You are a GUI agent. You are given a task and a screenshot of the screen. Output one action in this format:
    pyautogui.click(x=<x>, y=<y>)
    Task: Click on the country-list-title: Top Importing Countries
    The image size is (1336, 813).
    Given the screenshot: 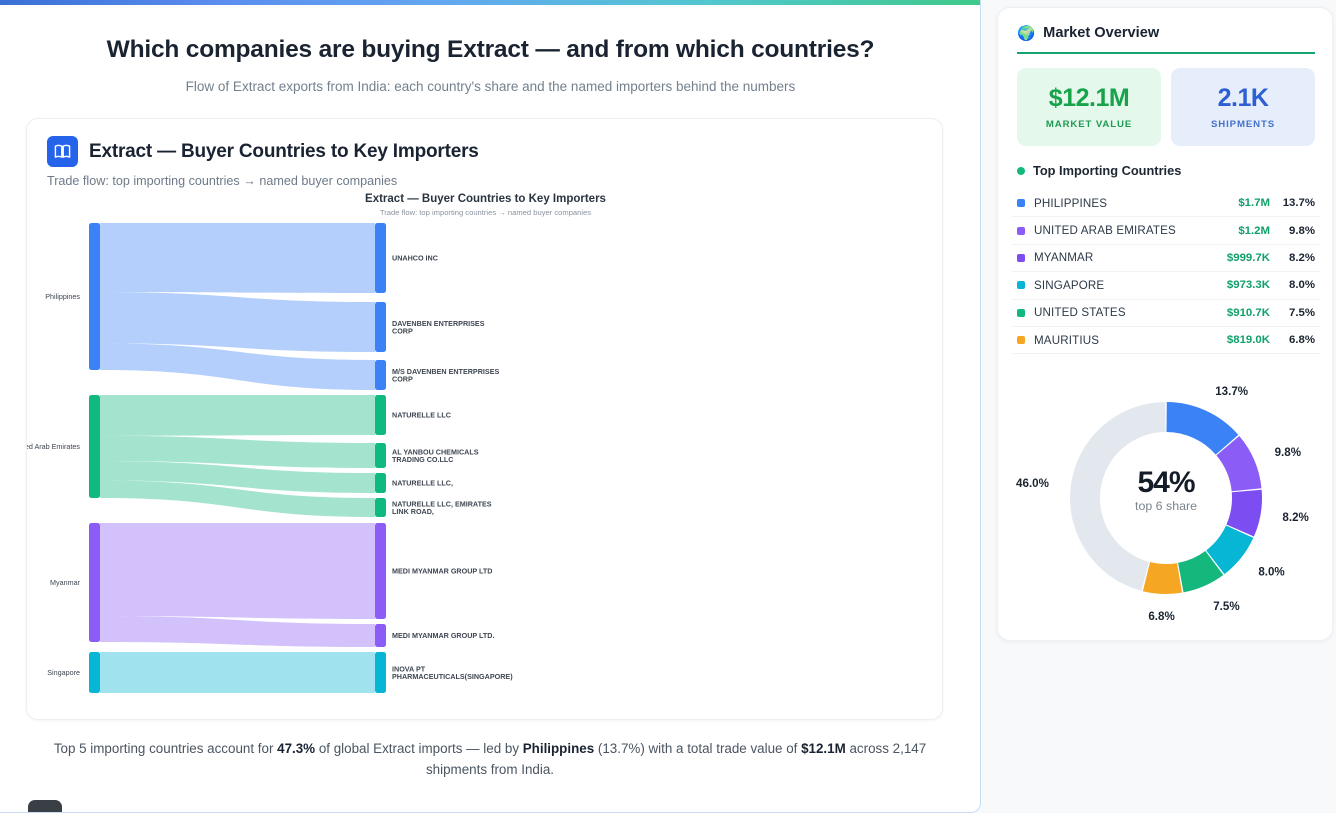 What is the action you would take?
    pyautogui.click(x=1107, y=170)
    